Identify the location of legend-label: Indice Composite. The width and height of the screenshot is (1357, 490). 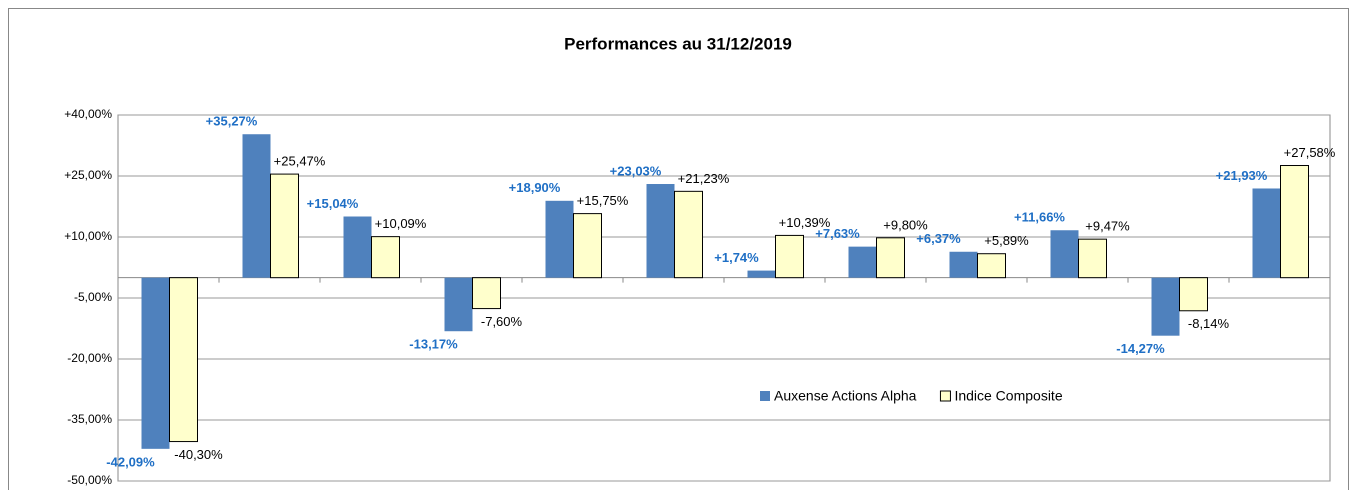
(1008, 396).